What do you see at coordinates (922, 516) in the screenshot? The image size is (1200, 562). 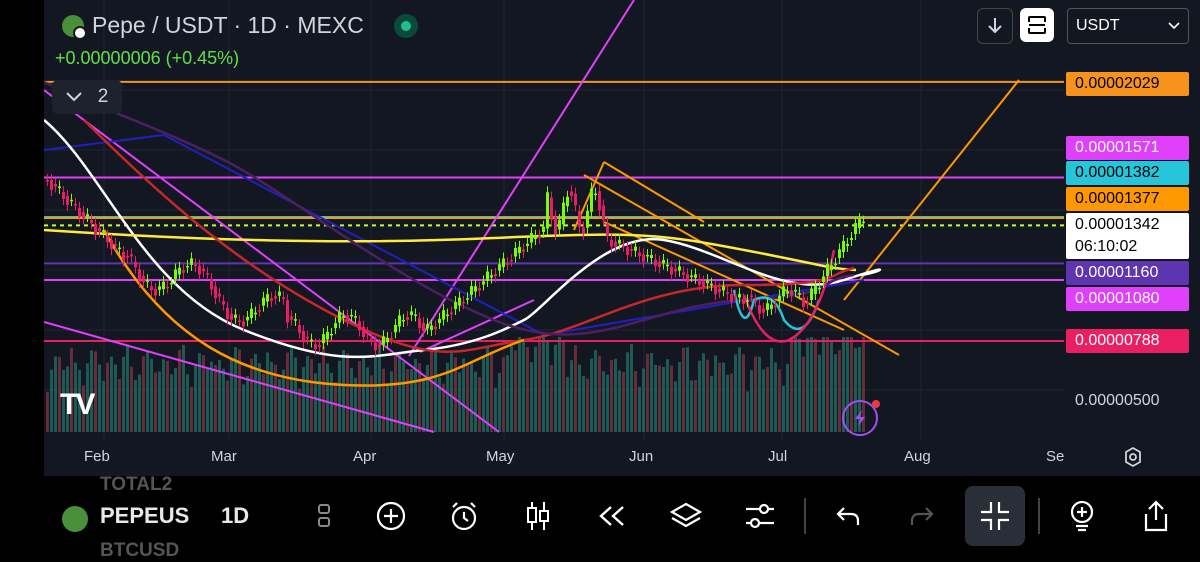 I see `redo-button` at bounding box center [922, 516].